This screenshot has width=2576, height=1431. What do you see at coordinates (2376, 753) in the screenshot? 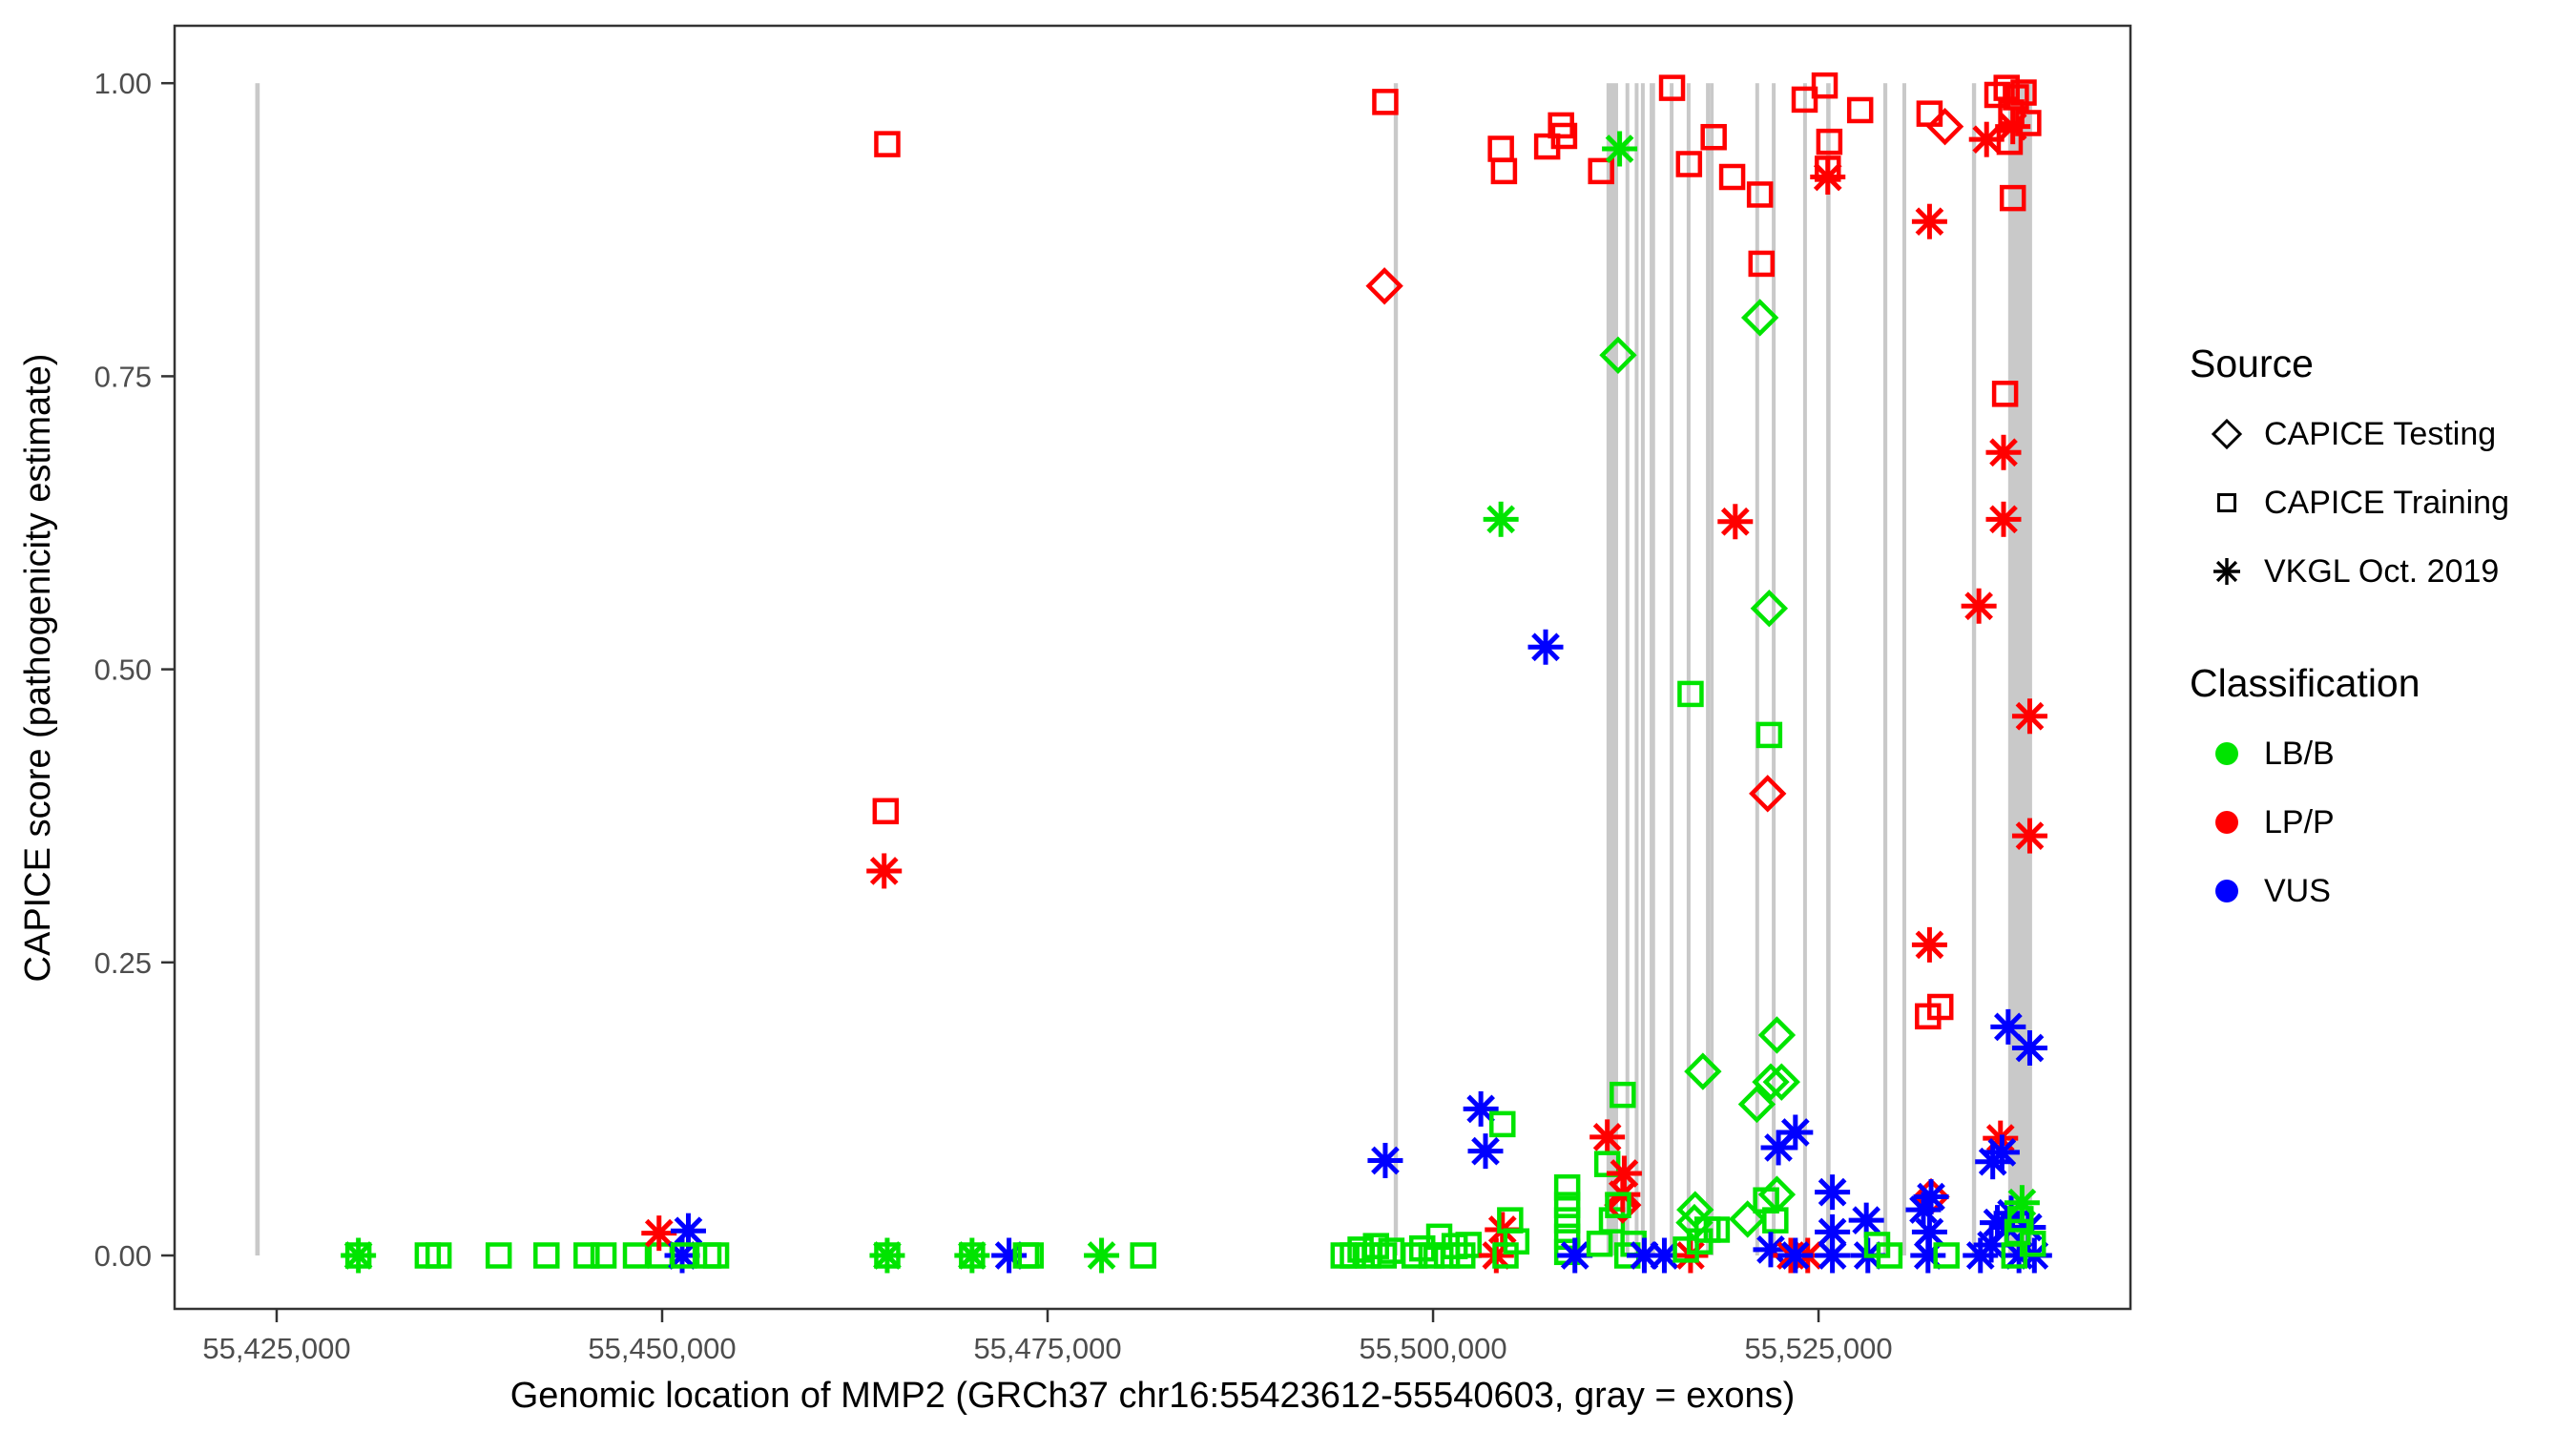
I see `legend-item-lbb: LB/B` at bounding box center [2376, 753].